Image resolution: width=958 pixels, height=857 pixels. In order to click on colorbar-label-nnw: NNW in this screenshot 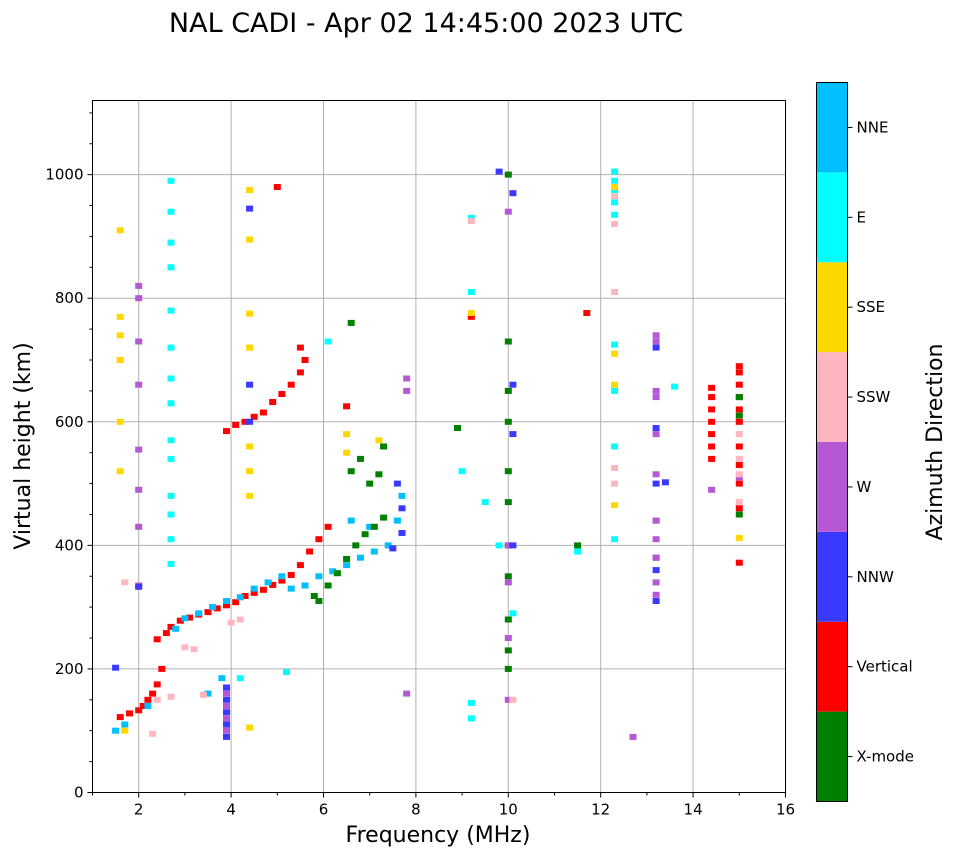, I will do `click(875, 577)`.